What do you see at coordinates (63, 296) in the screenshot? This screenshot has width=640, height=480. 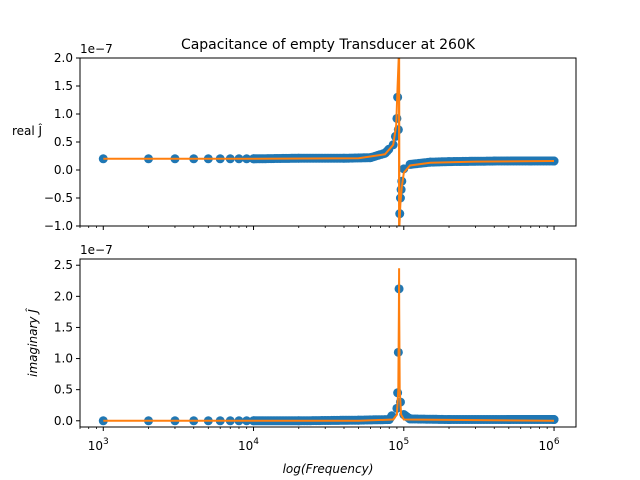 I see `bottom-y-tick-label: 2.0` at bounding box center [63, 296].